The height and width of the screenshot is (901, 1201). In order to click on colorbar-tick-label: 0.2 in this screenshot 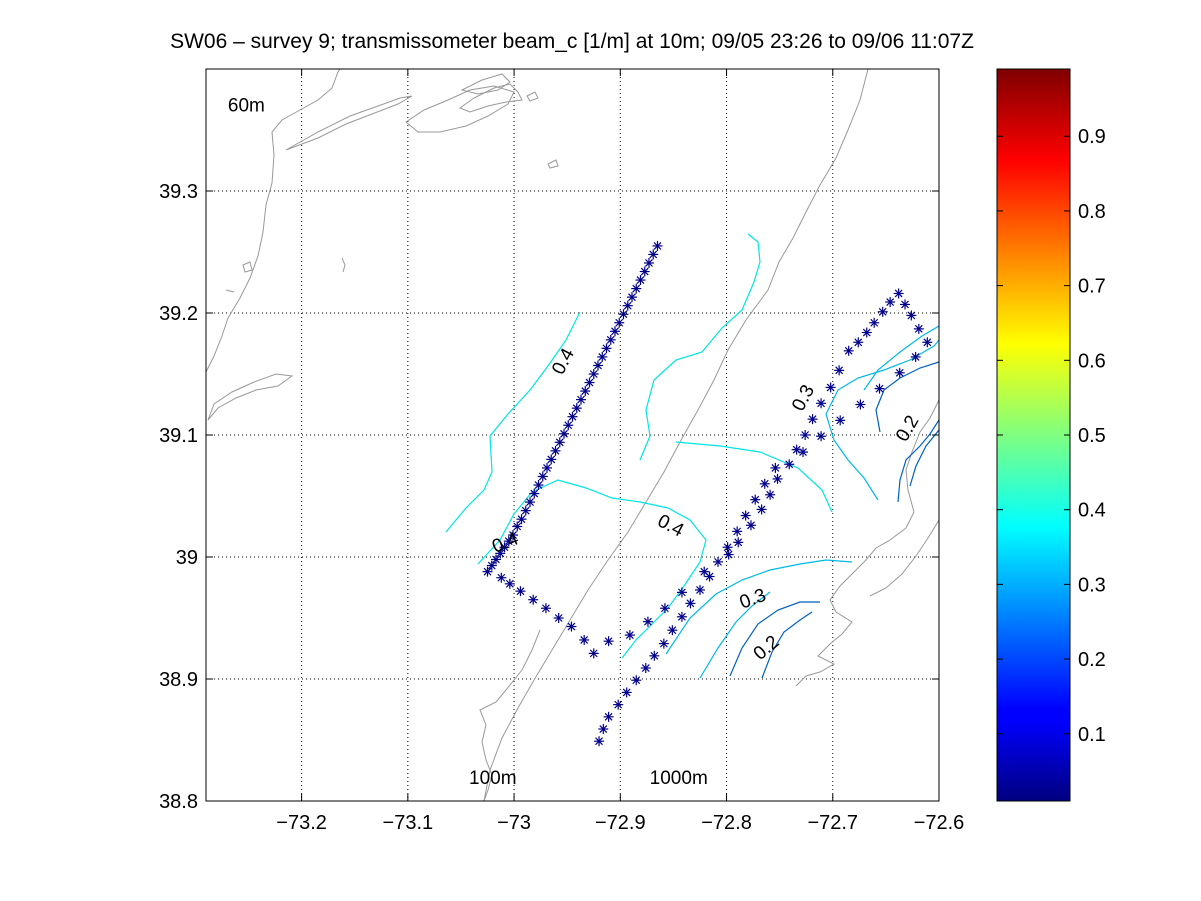, I will do `click(1092, 660)`.